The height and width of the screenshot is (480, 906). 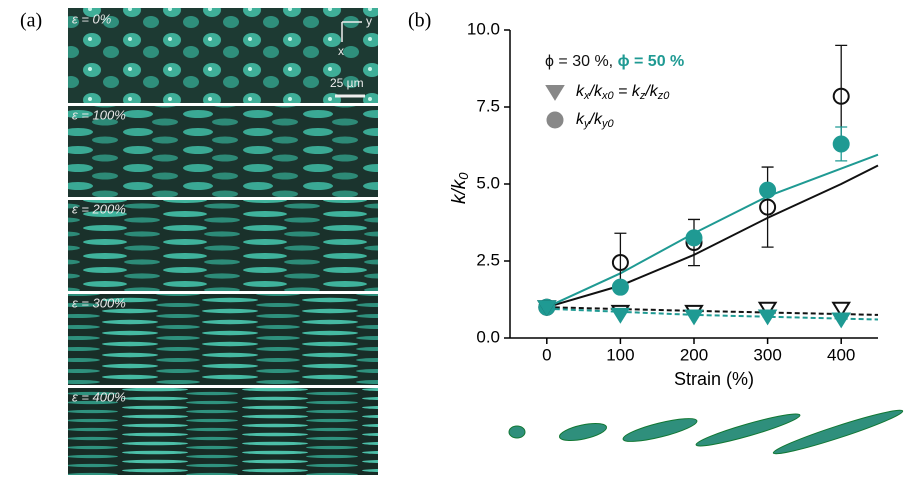 What do you see at coordinates (488, 336) in the screenshot?
I see `y-tick-label: 0.0` at bounding box center [488, 336].